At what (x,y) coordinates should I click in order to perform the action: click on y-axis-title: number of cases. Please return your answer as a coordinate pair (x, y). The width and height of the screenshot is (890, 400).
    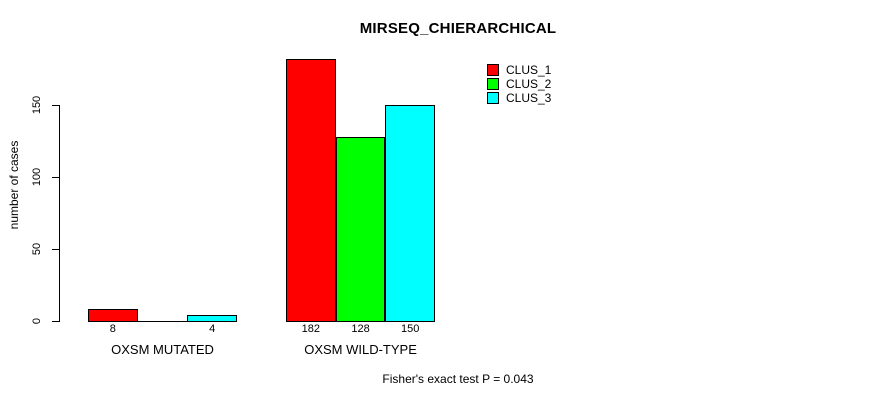
    Looking at the image, I should click on (14, 185).